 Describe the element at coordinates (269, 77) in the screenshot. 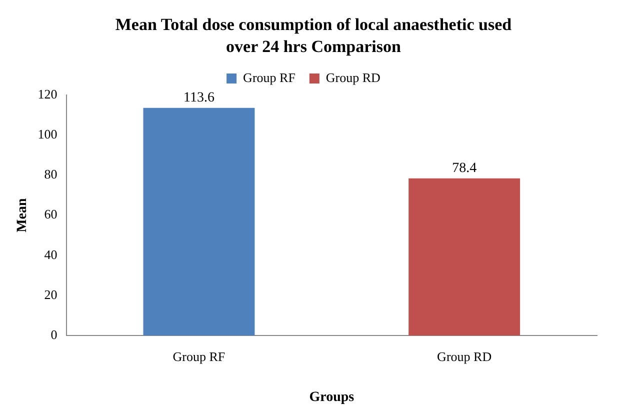

I see `legend-label: Group RF` at that location.